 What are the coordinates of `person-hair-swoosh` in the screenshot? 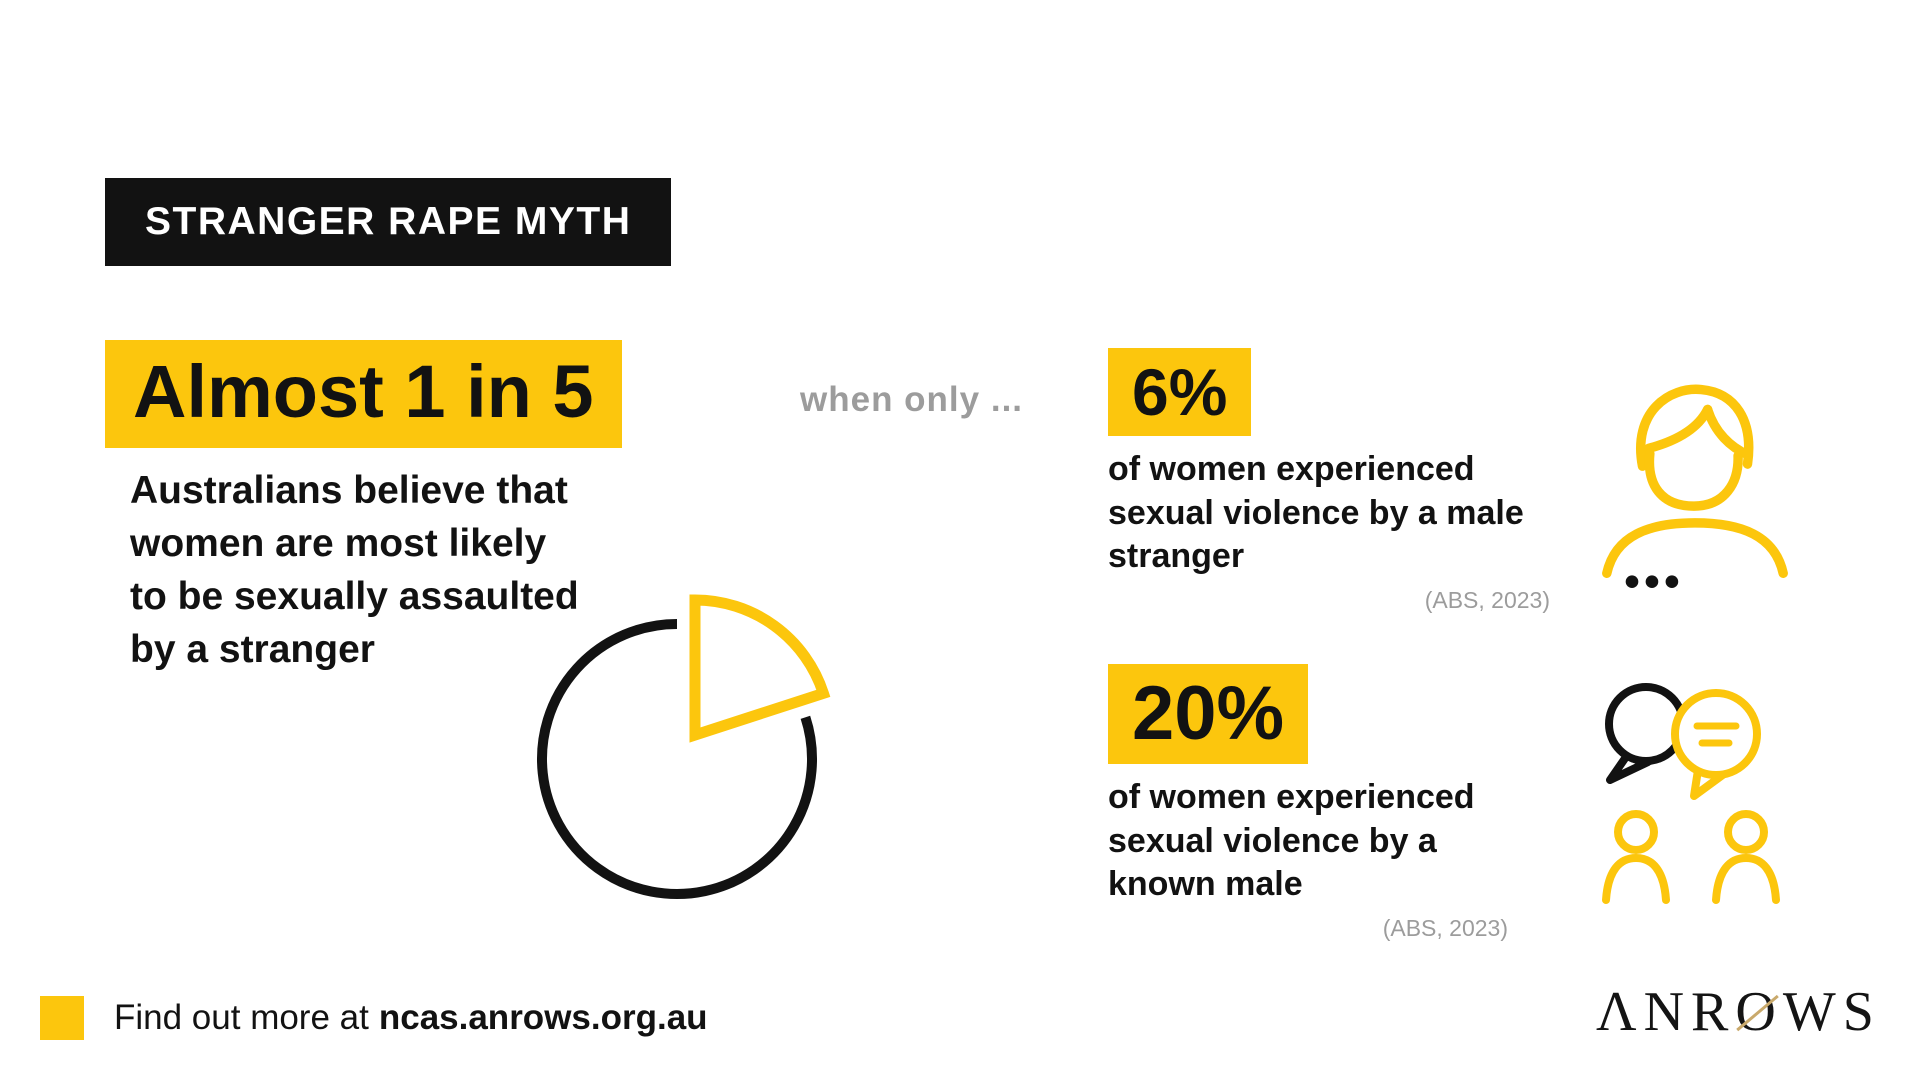 It's located at (1678, 429).